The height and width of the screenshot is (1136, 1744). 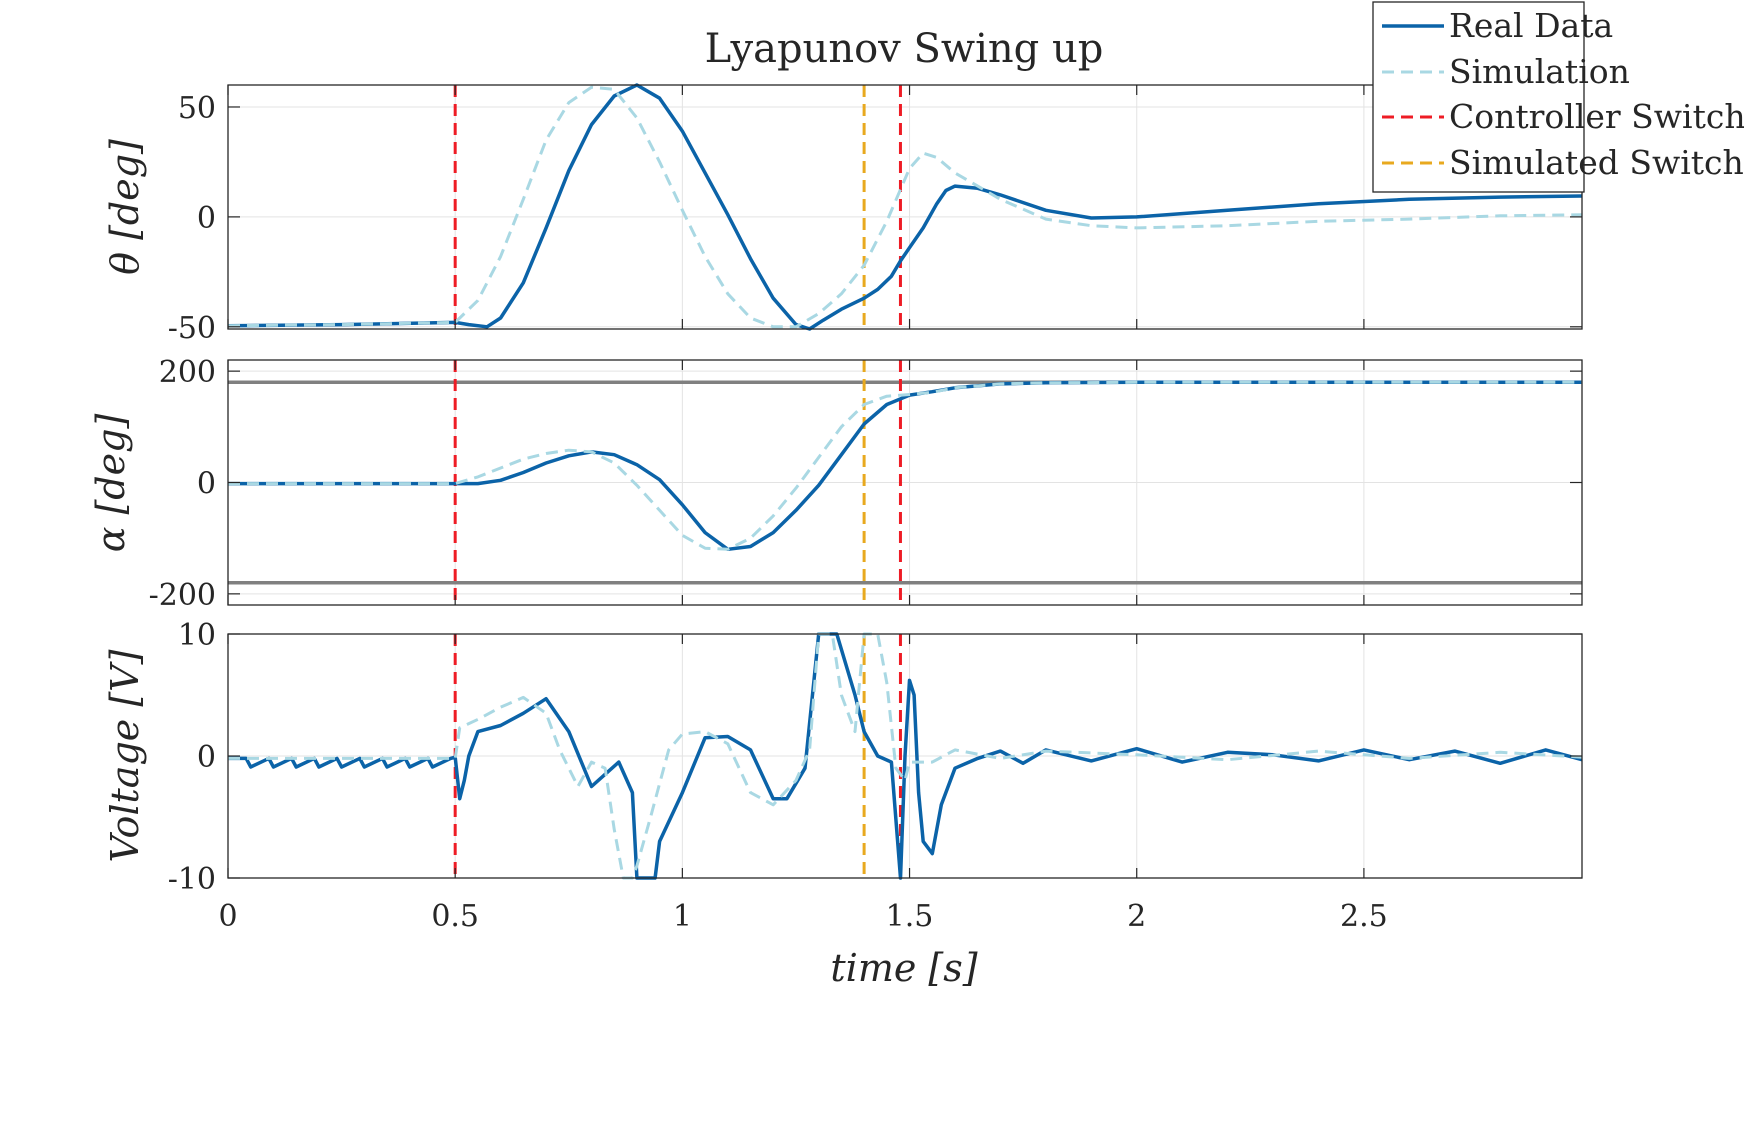 What do you see at coordinates (125, 207) in the screenshot?
I see `theta-ylabel: θ [deg]` at bounding box center [125, 207].